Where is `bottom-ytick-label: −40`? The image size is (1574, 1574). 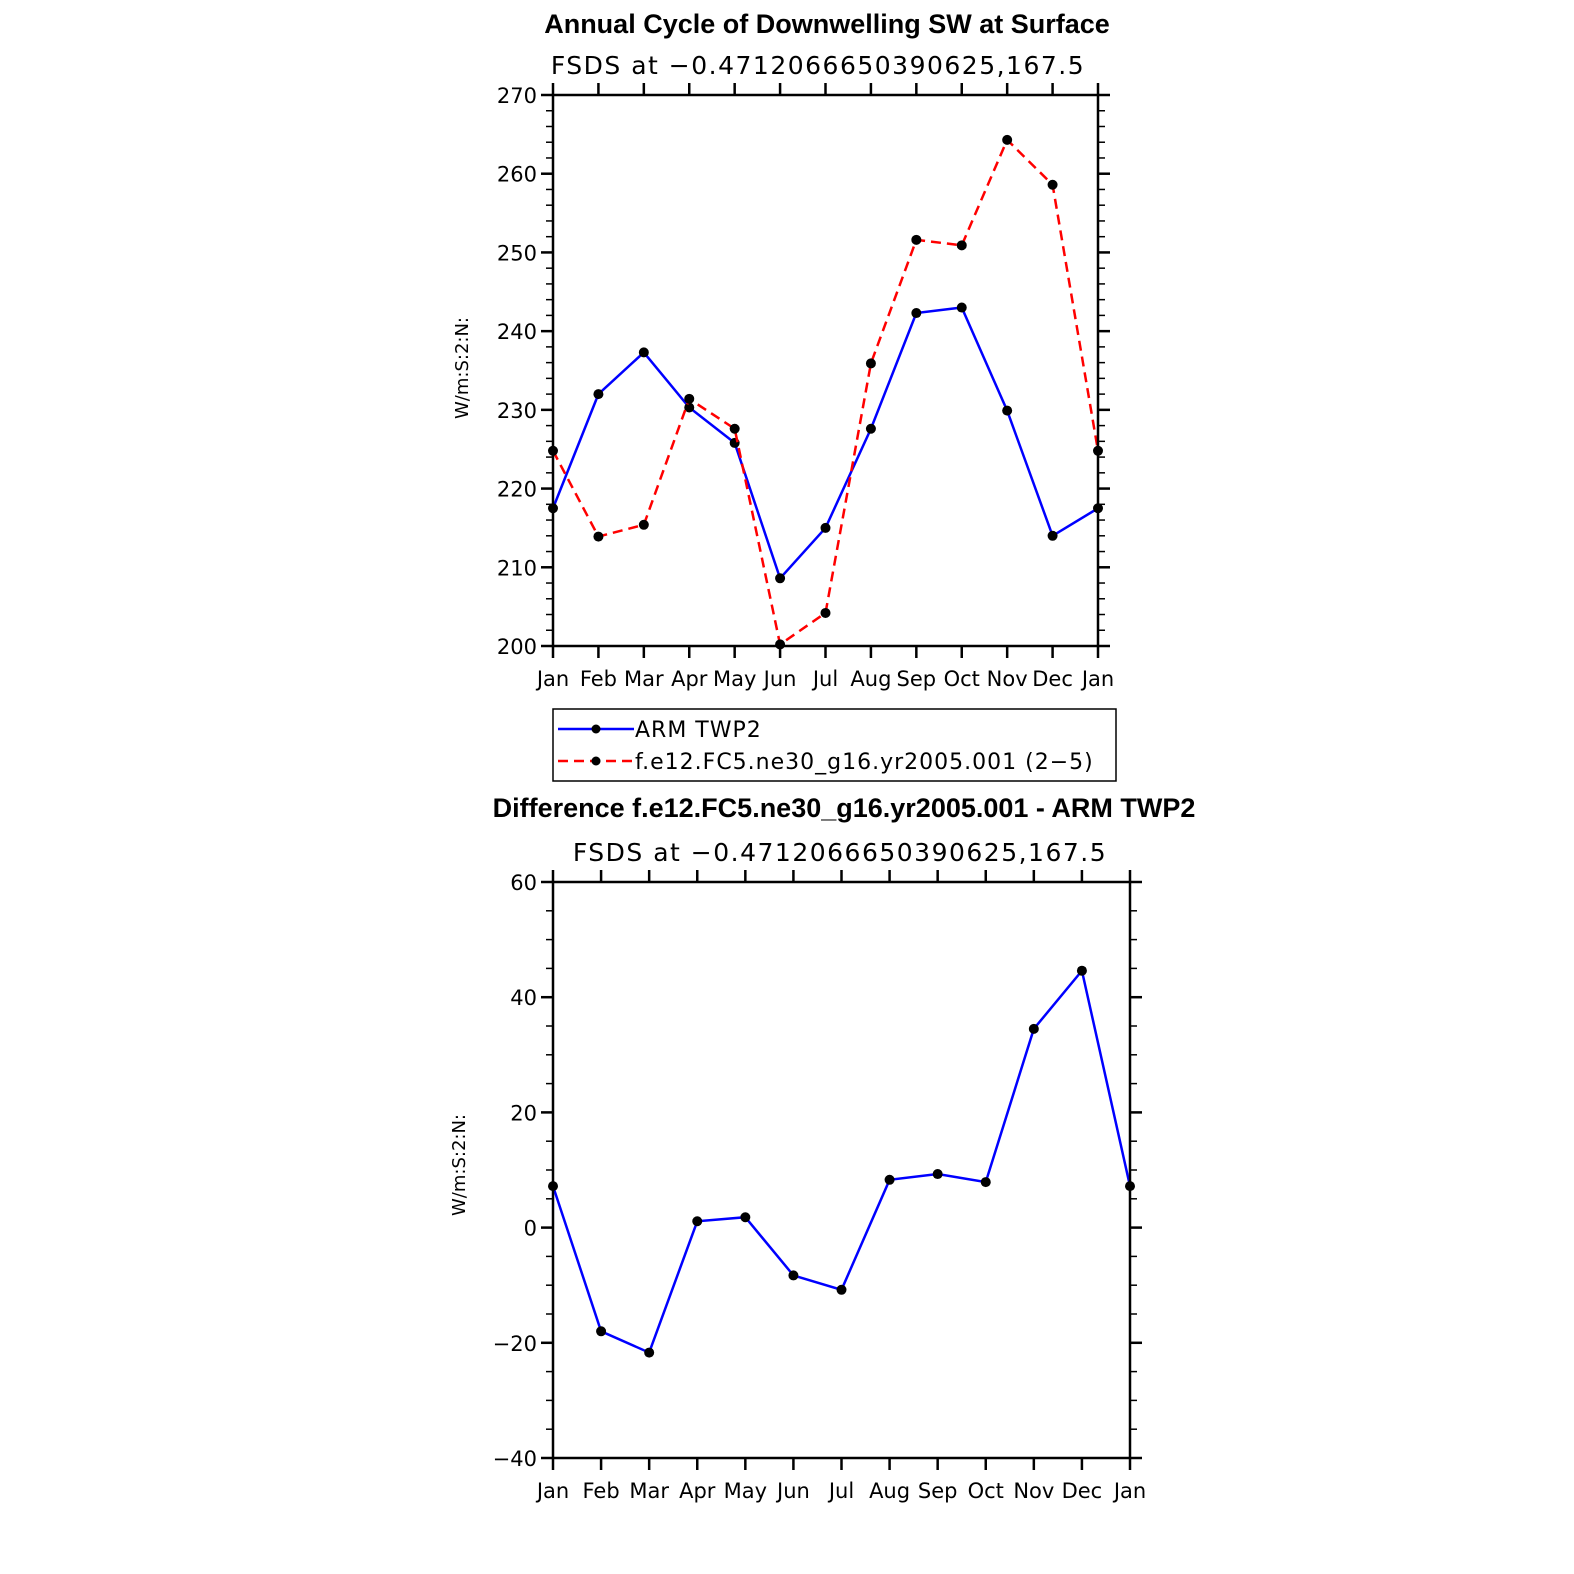
bottom-ytick-label: −40 is located at coordinates (515, 1459).